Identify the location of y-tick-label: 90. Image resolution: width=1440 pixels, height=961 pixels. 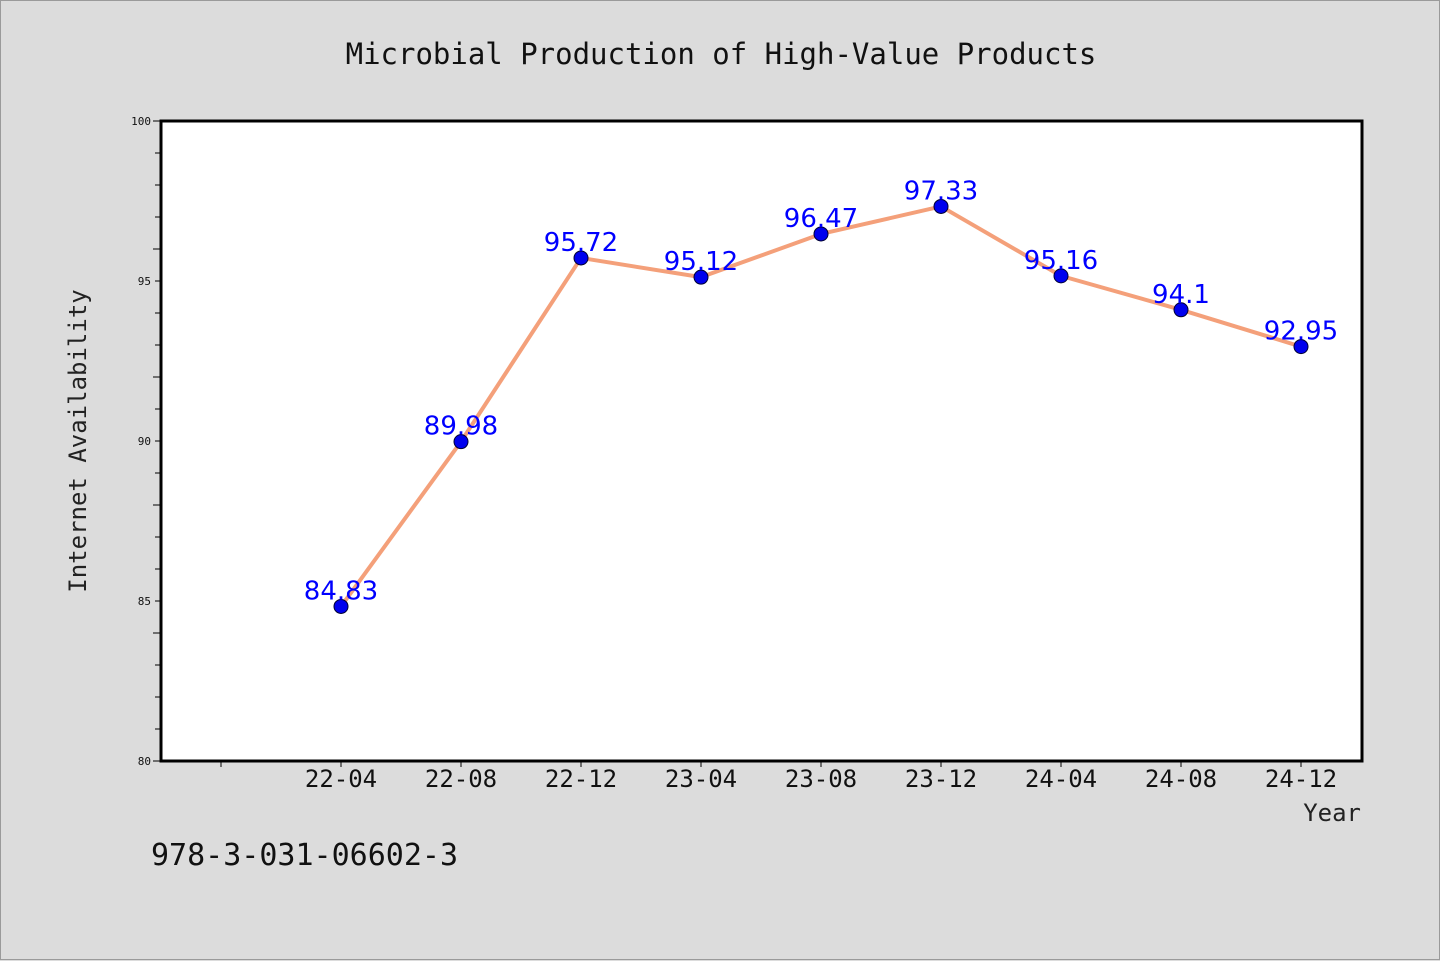
(144, 441).